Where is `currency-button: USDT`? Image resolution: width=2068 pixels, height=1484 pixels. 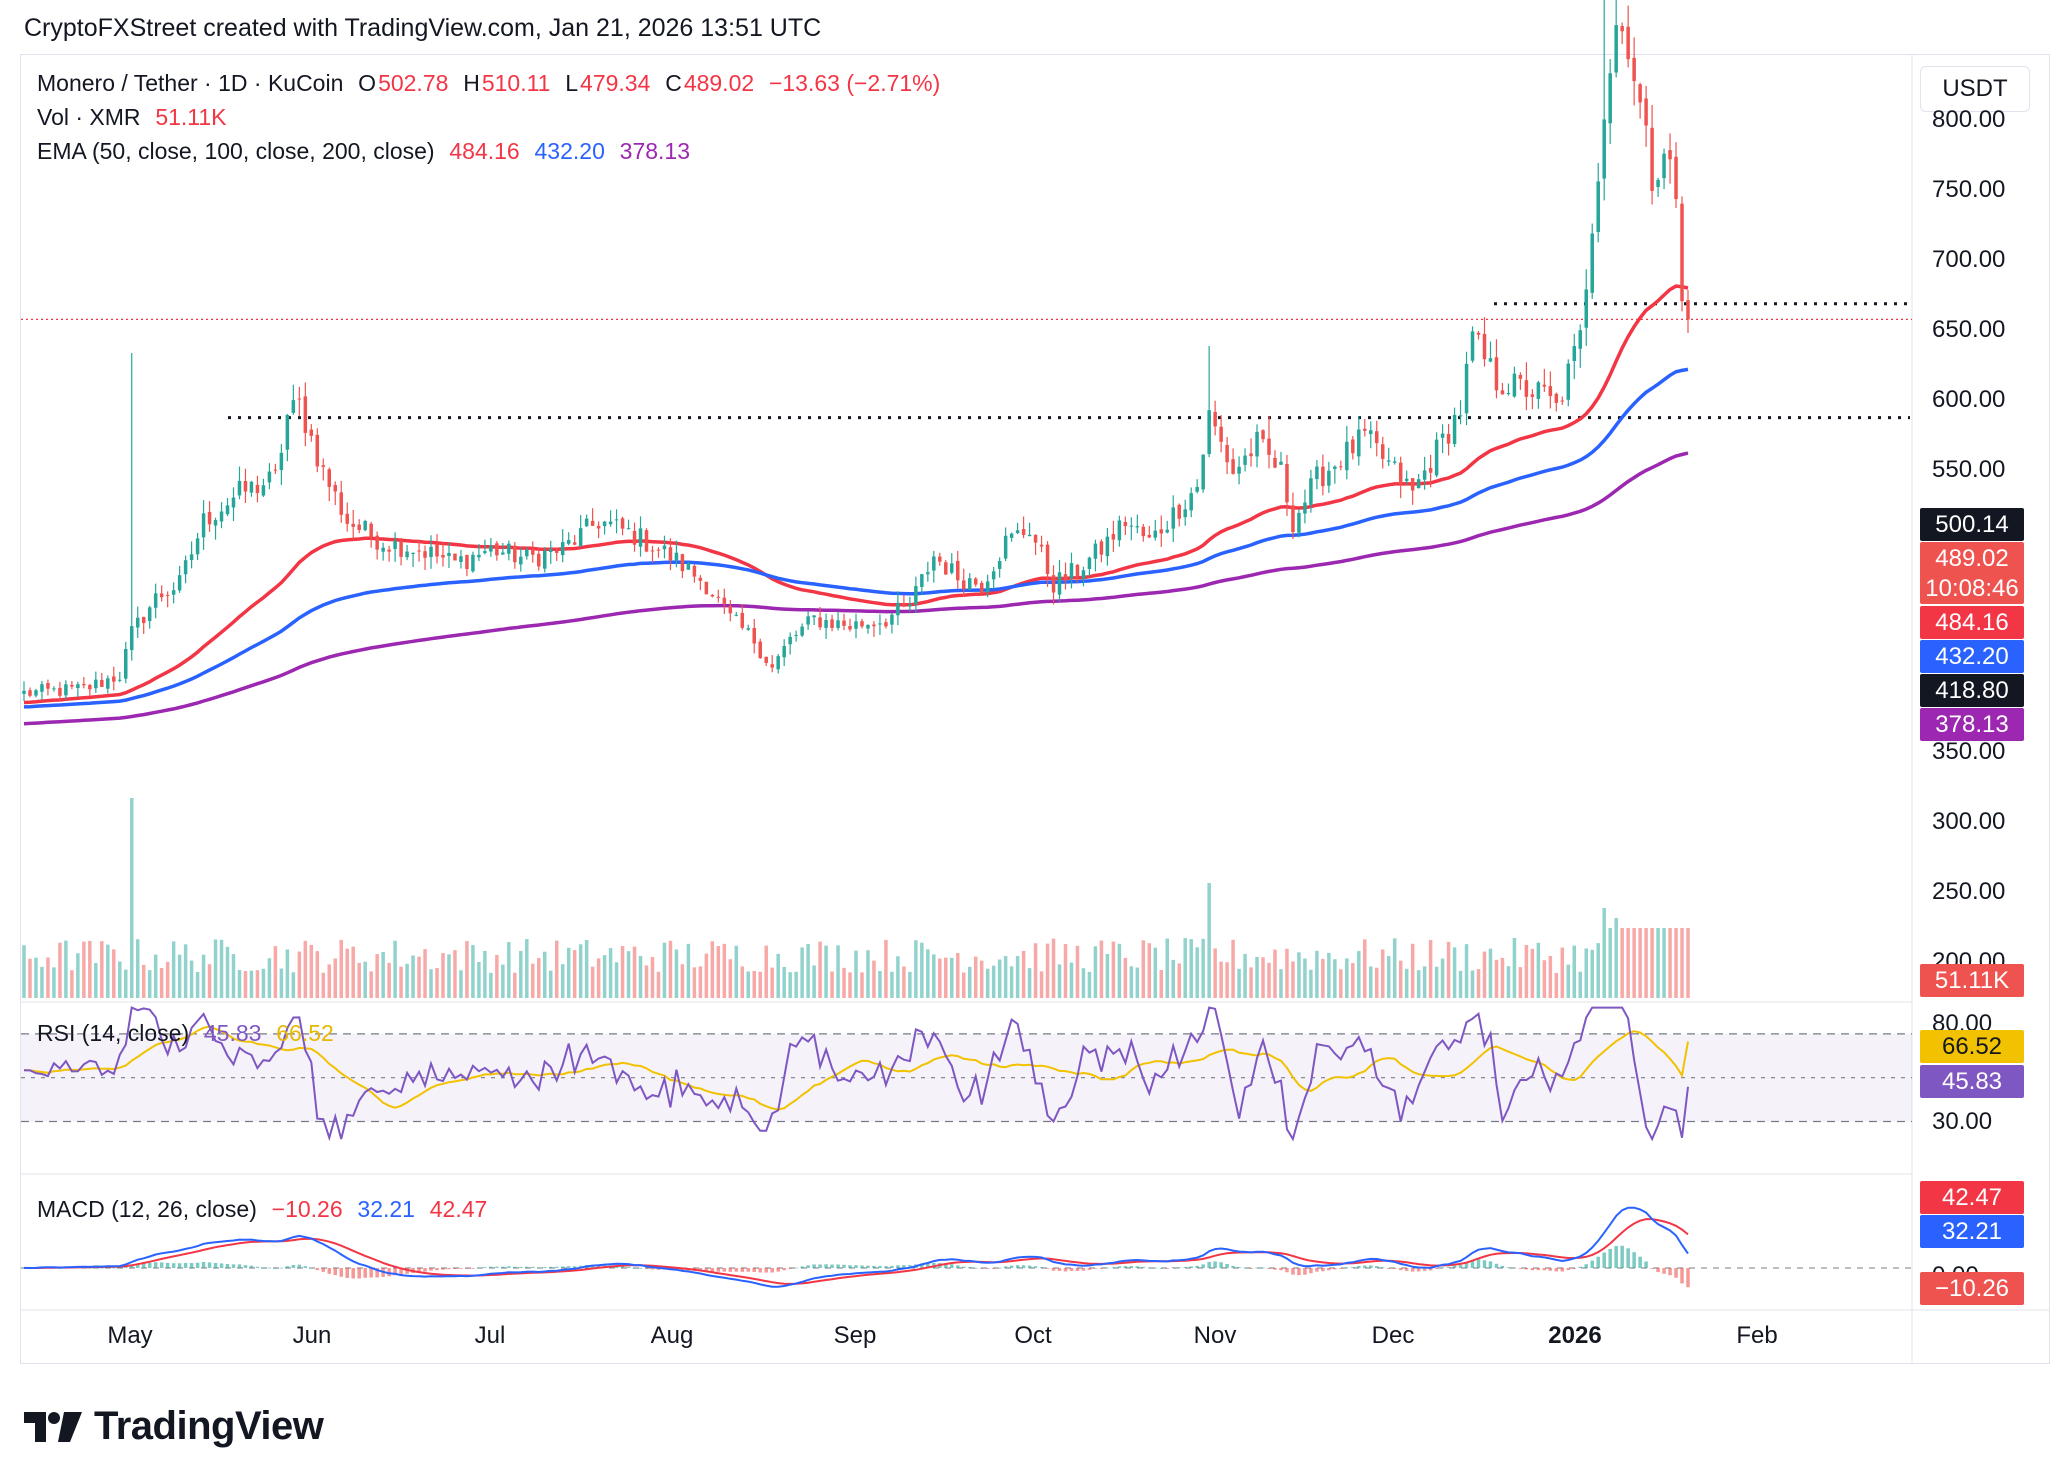 currency-button: USDT is located at coordinates (1975, 89).